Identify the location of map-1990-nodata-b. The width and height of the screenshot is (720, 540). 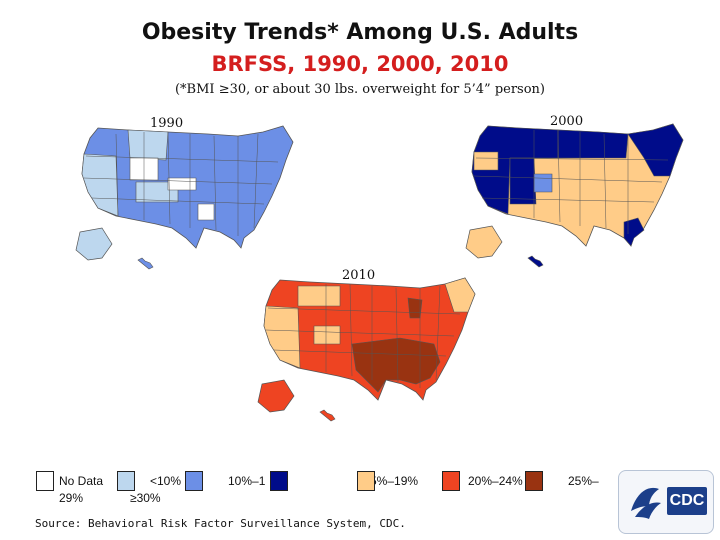
(182, 184).